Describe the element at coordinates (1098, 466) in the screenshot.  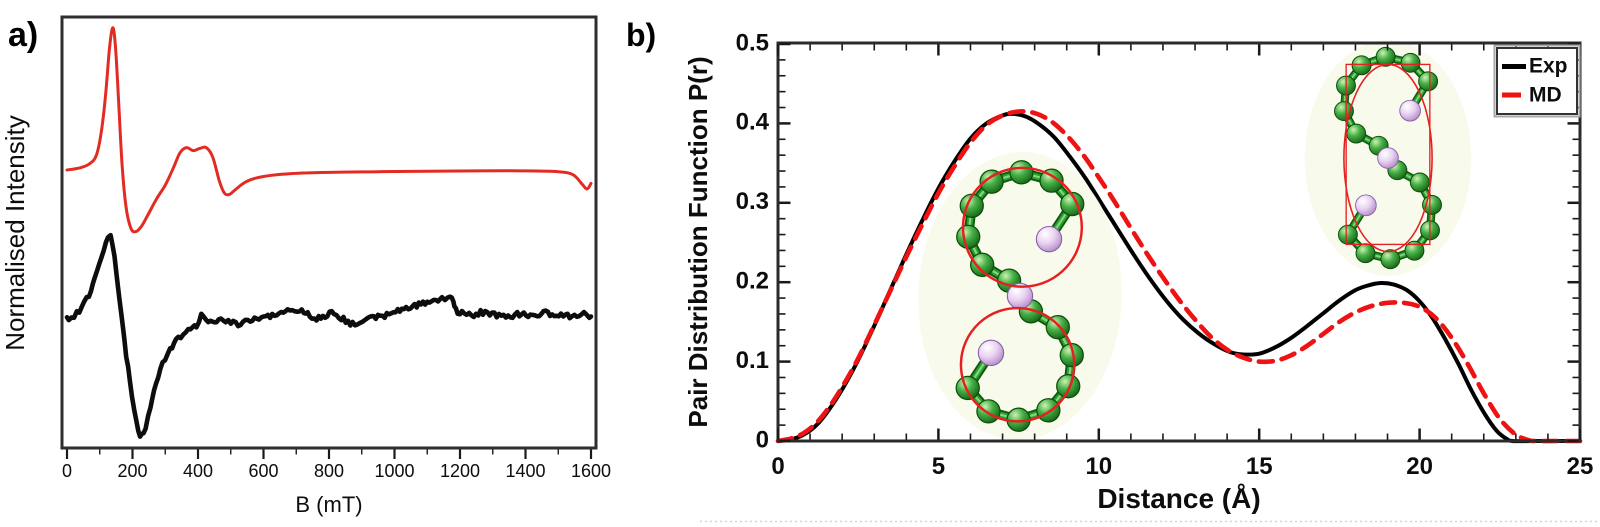
I see `x-tick-label: 10` at that location.